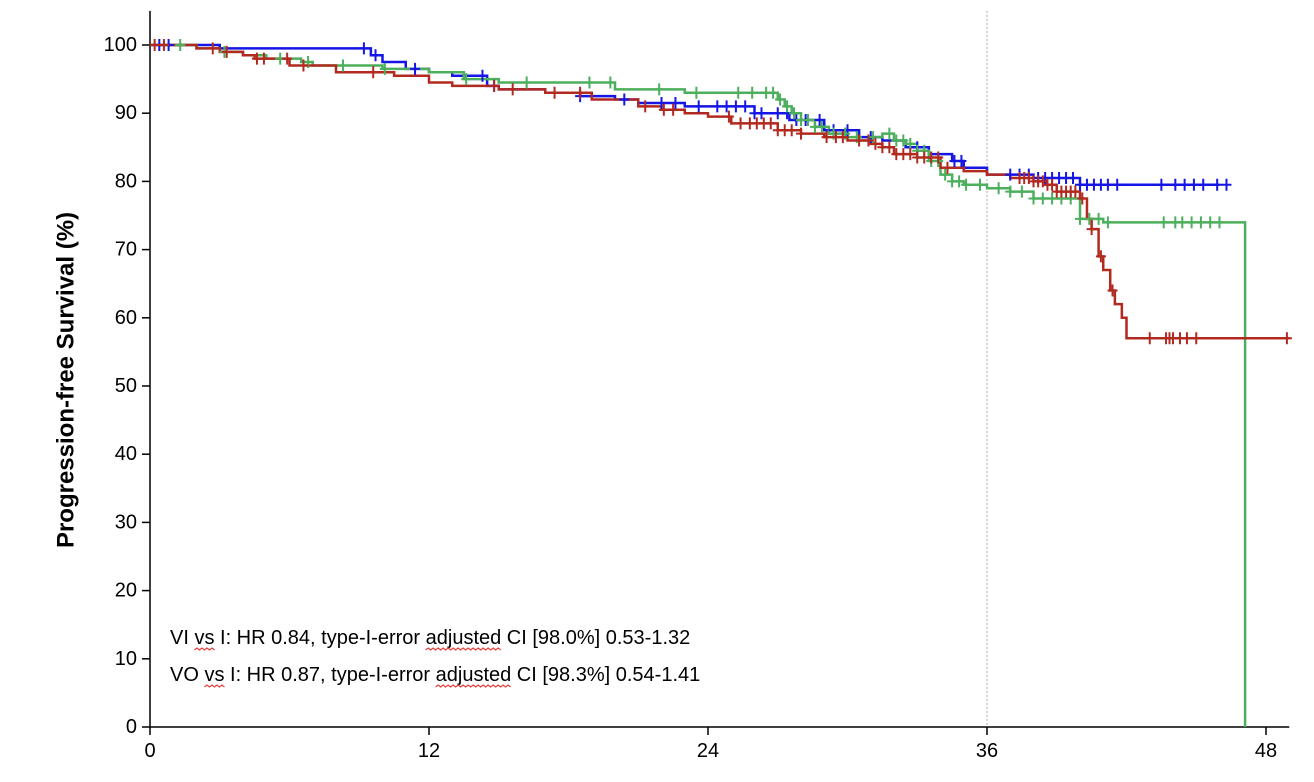  I want to click on curve-blue, so click(685, 115).